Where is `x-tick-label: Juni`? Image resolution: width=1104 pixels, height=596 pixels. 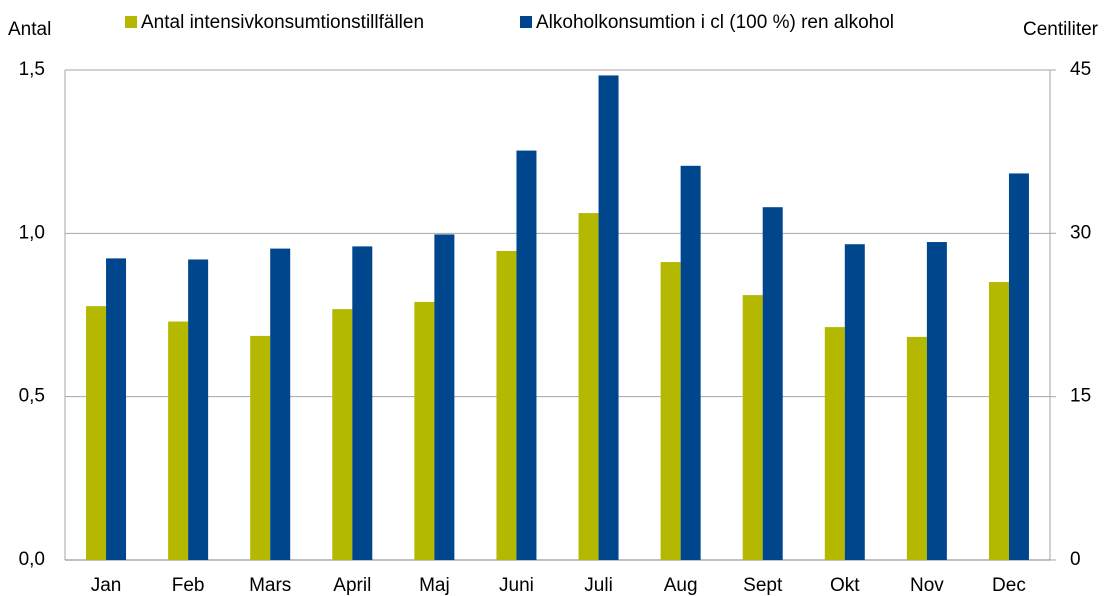
x-tick-label: Juni is located at coordinates (516, 585).